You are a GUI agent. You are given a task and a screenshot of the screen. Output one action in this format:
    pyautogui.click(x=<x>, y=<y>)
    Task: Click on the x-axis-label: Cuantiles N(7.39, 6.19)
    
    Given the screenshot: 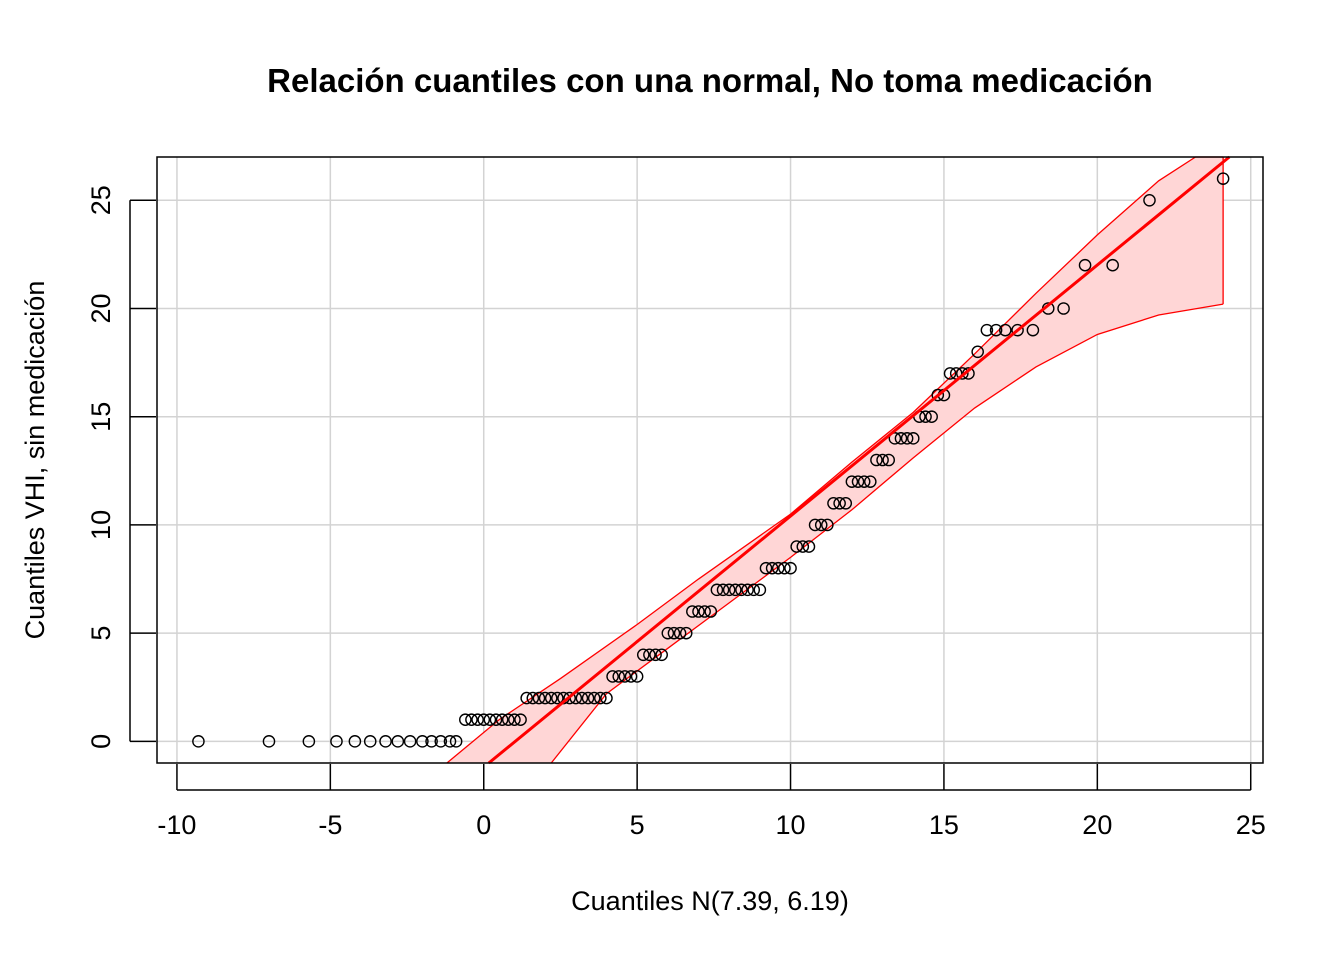 What is the action you would take?
    pyautogui.click(x=710, y=901)
    